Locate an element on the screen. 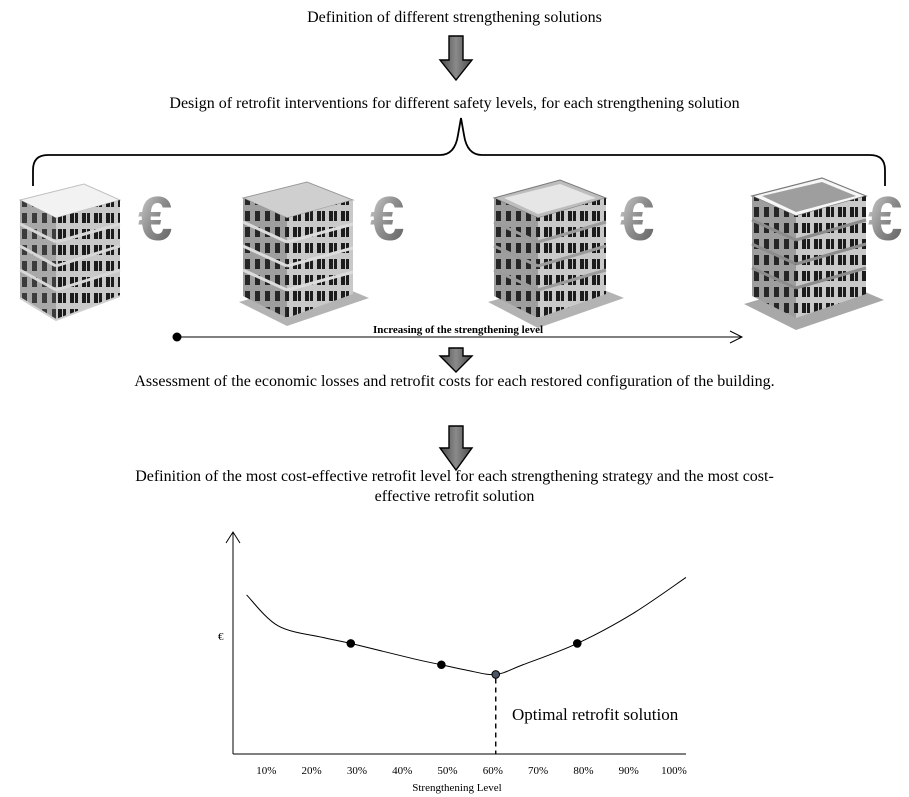  x-tick-label: 30% is located at coordinates (357, 771).